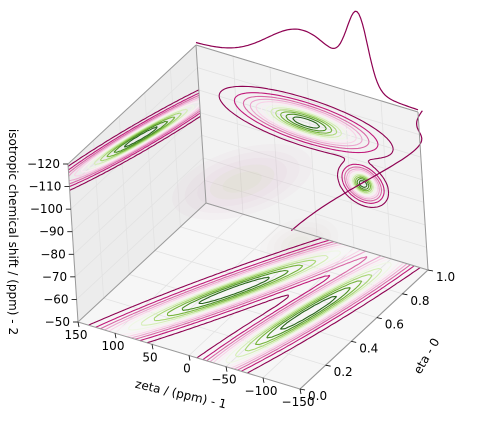 The image size is (500, 440). I want to click on y-tick-label: 1.0, so click(445, 277).